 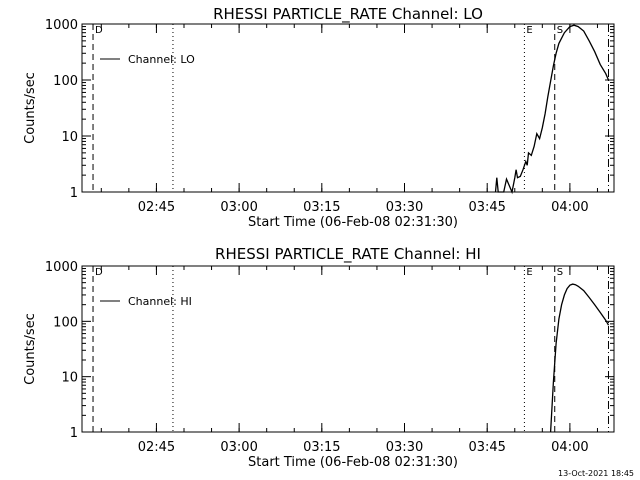 I want to click on legend-lo: Channel: LO, so click(x=147, y=59).